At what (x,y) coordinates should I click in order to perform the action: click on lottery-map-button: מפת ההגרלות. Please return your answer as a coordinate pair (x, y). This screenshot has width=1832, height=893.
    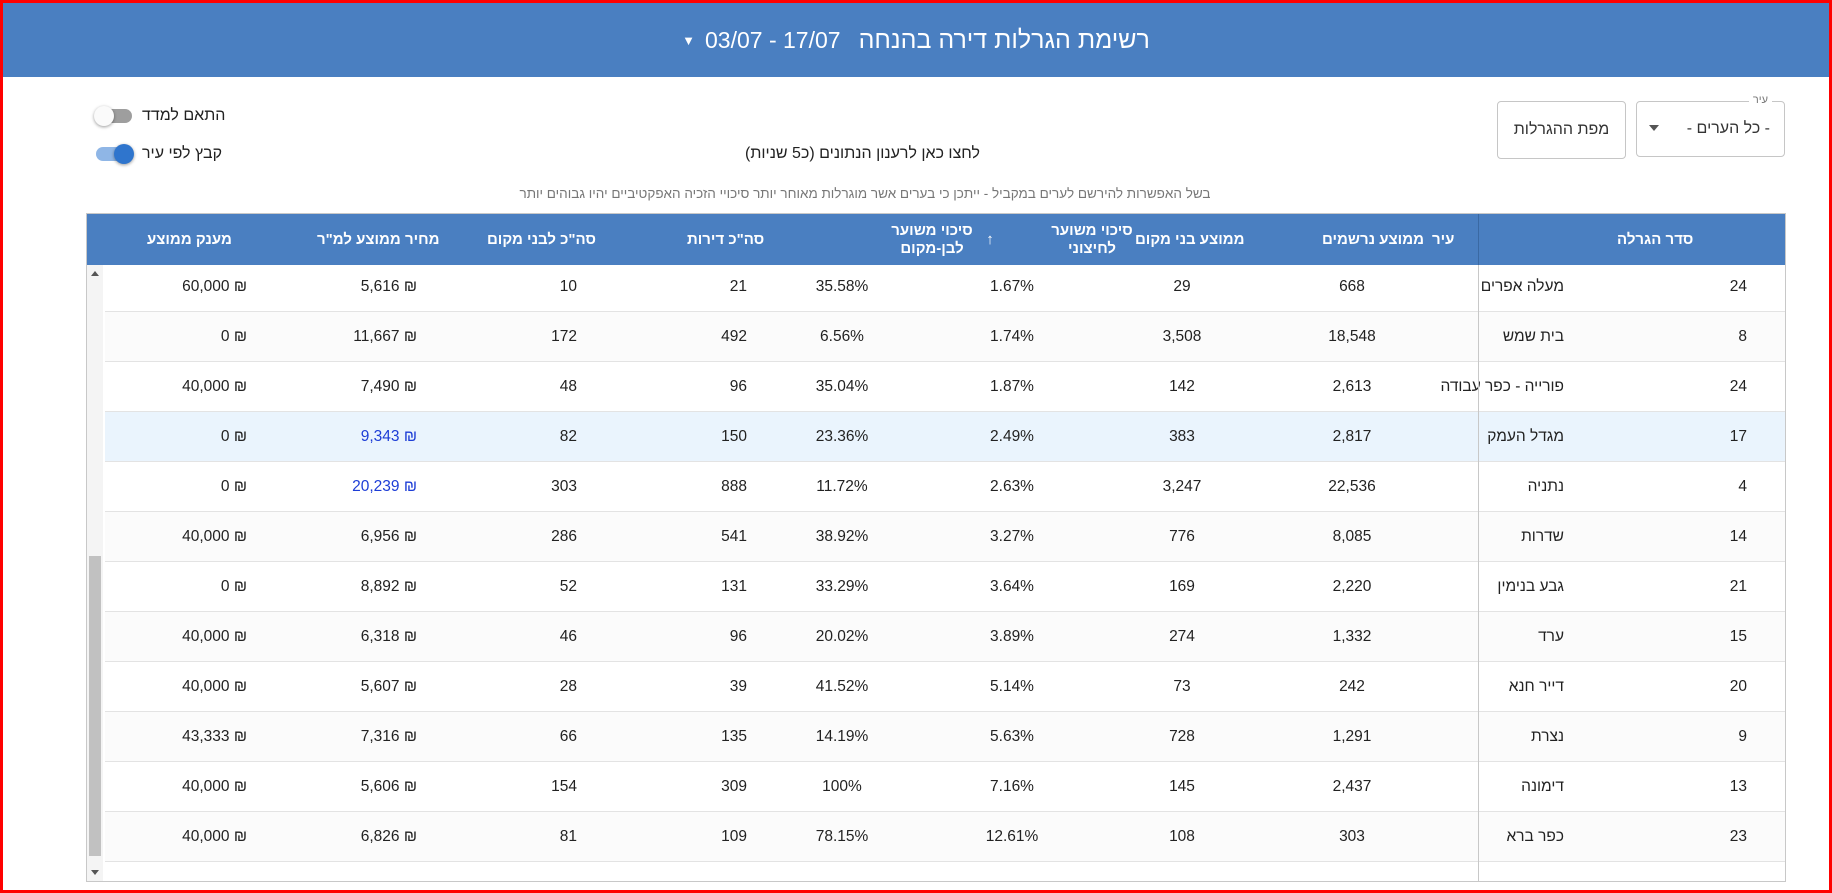
    Looking at the image, I should click on (1561, 130).